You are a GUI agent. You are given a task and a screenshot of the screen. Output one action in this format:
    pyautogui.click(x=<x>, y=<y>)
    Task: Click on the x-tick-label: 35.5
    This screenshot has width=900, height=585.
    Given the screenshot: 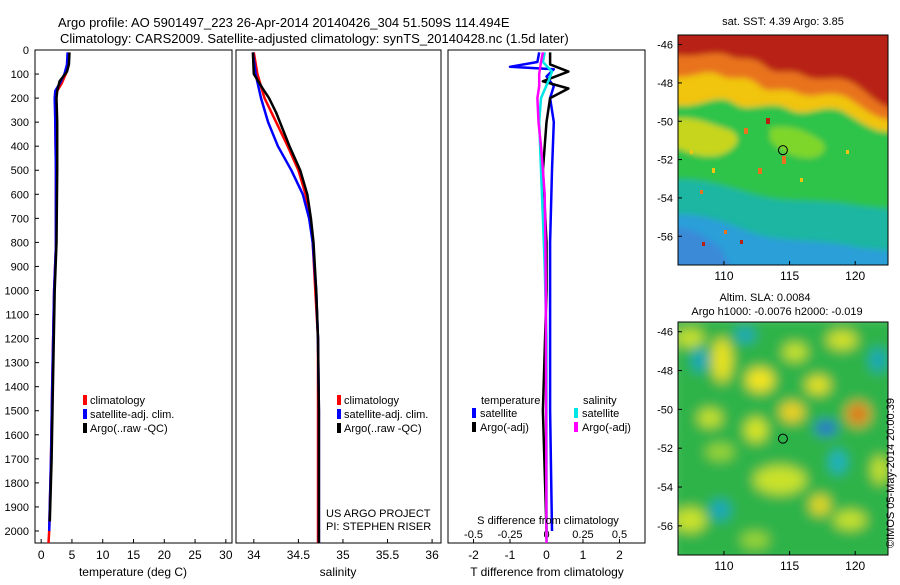 What is the action you would take?
    pyautogui.click(x=388, y=555)
    